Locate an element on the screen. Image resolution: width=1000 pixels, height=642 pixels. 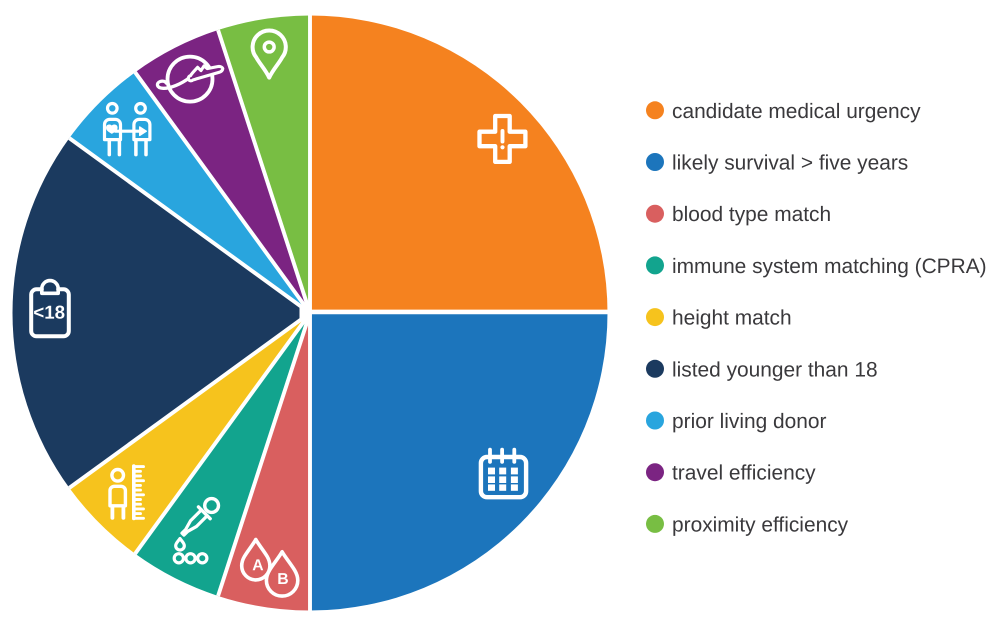
svg-text: likely survival > five years is located at coordinates (790, 163).